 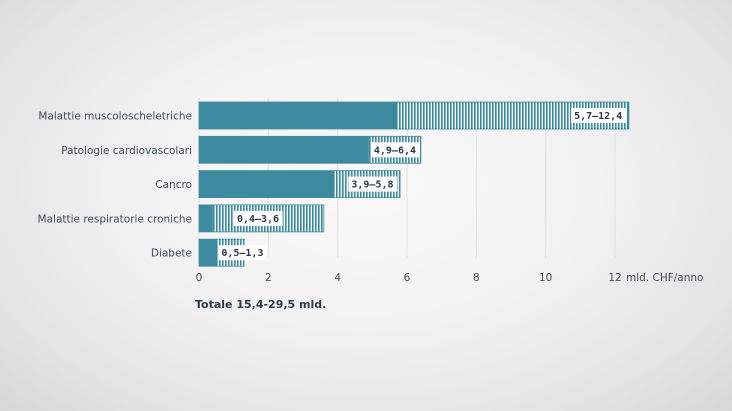 I want to click on x-tick-label: 0, so click(x=199, y=278).